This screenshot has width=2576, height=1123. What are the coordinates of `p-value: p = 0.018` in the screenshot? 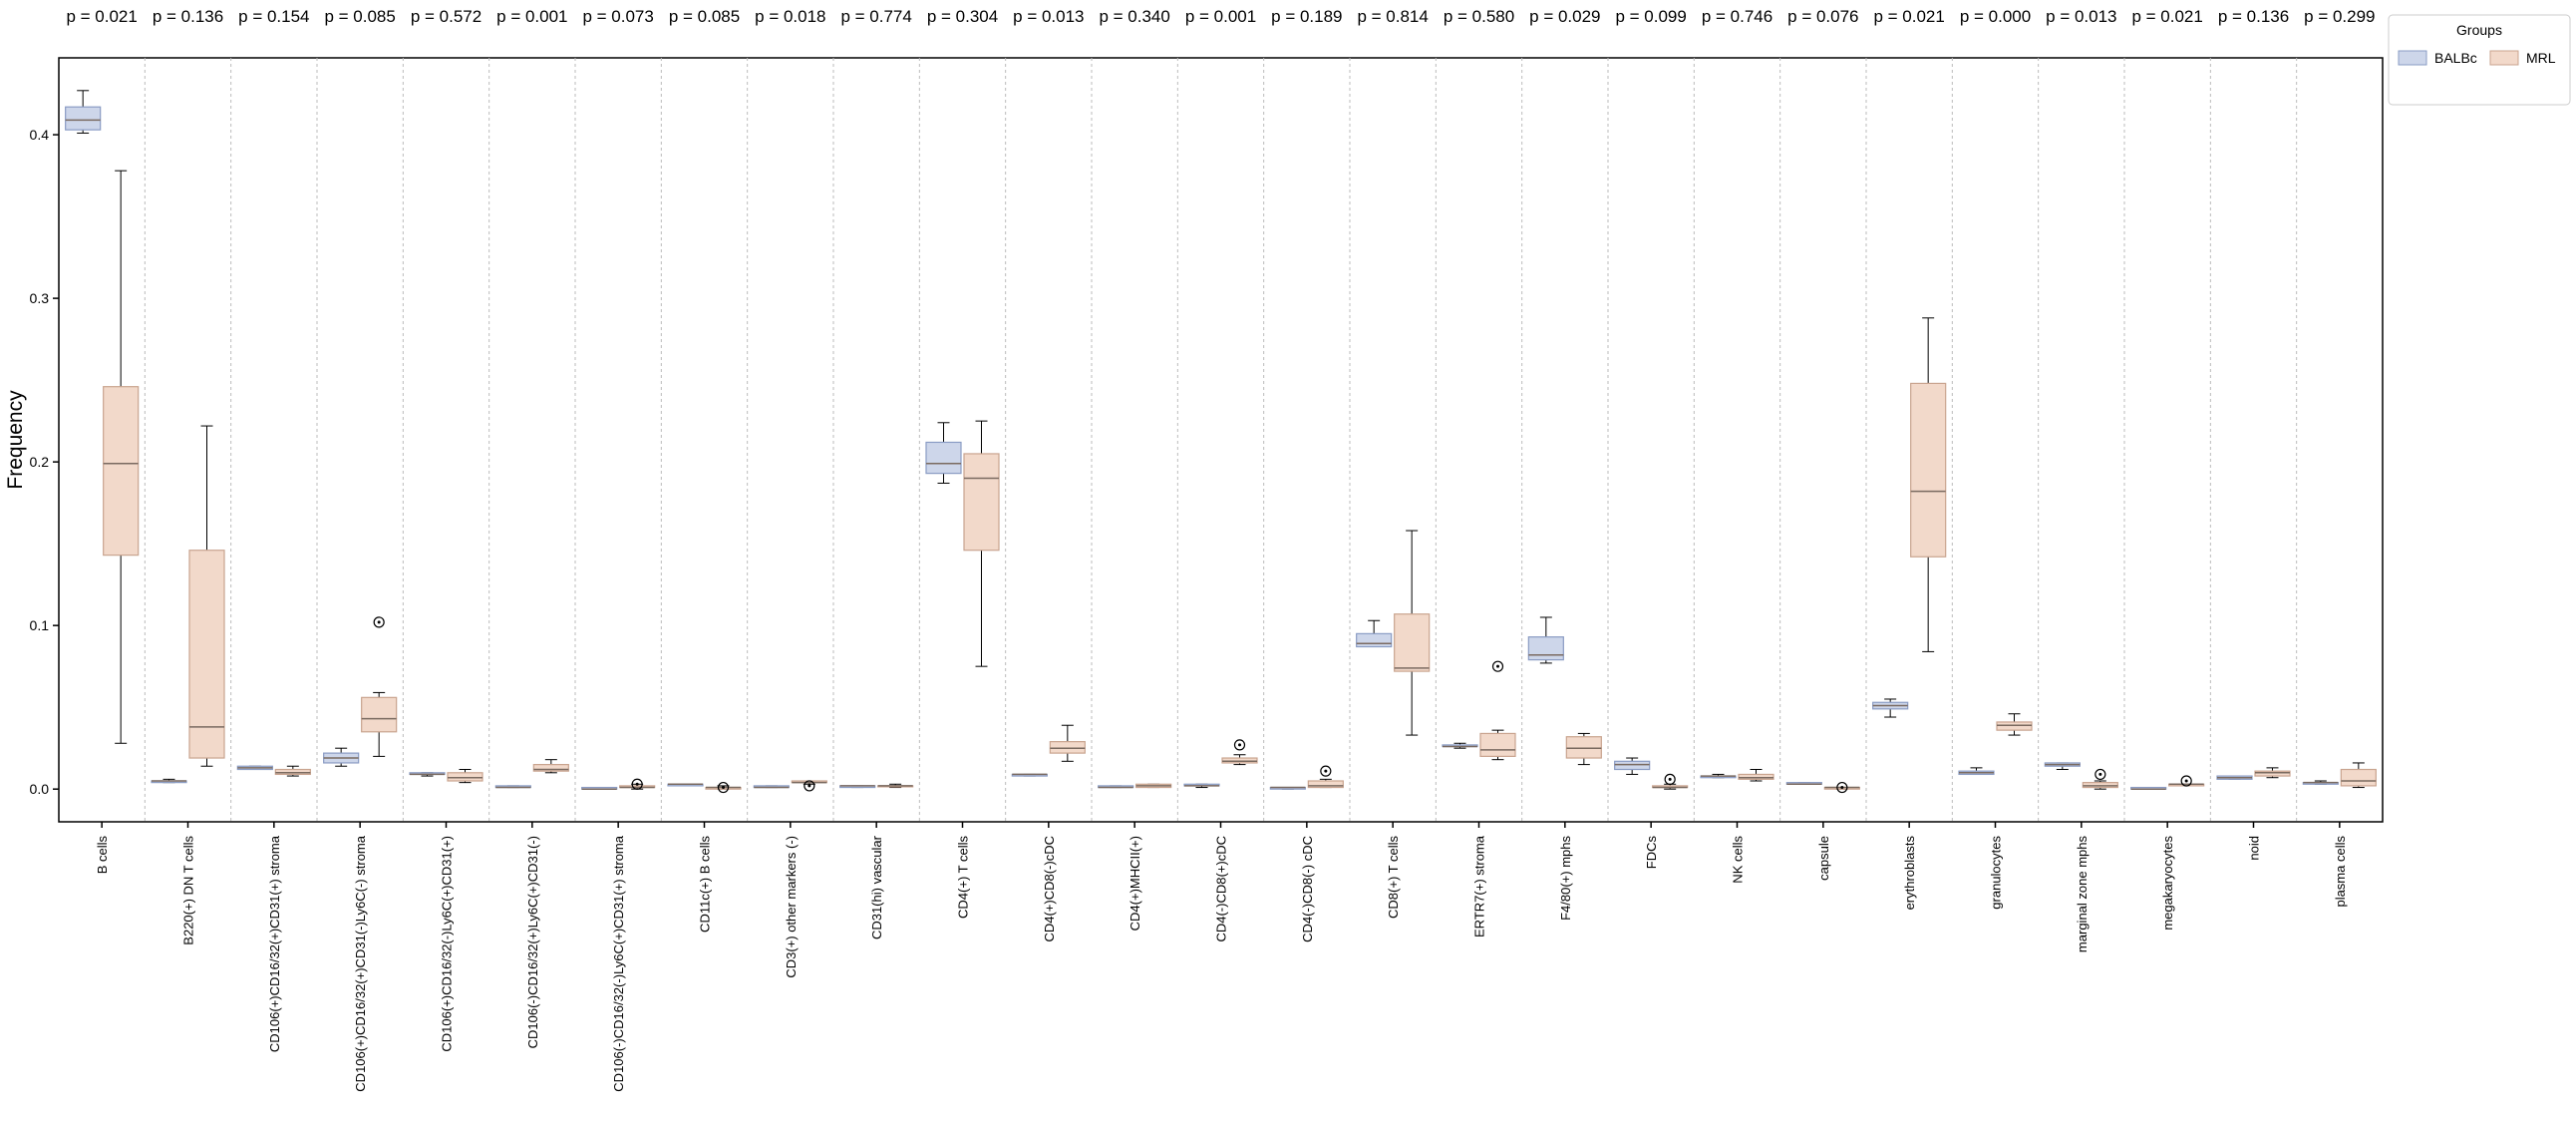 It's located at (790, 16).